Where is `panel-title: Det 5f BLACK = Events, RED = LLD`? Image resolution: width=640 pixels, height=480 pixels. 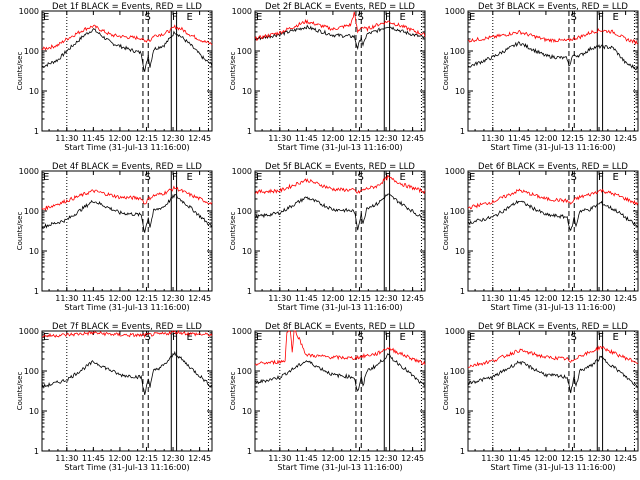 panel-title: Det 5f BLACK = Events, RED = LLD is located at coordinates (340, 167).